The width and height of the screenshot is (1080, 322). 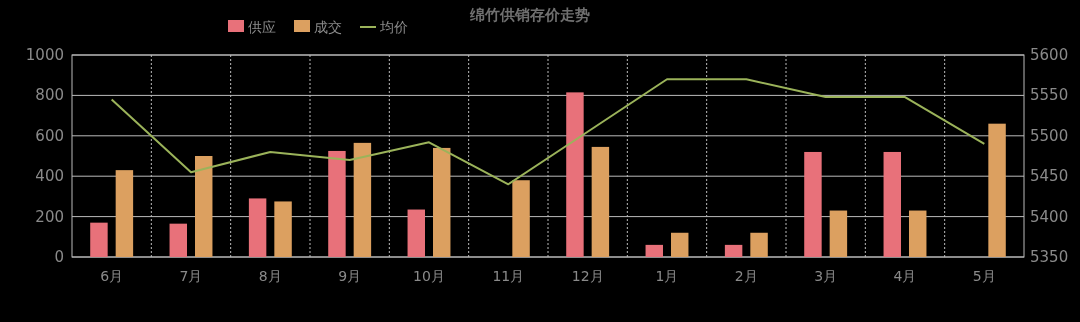 I want to click on x-tick-label: 2月, so click(x=746, y=276).